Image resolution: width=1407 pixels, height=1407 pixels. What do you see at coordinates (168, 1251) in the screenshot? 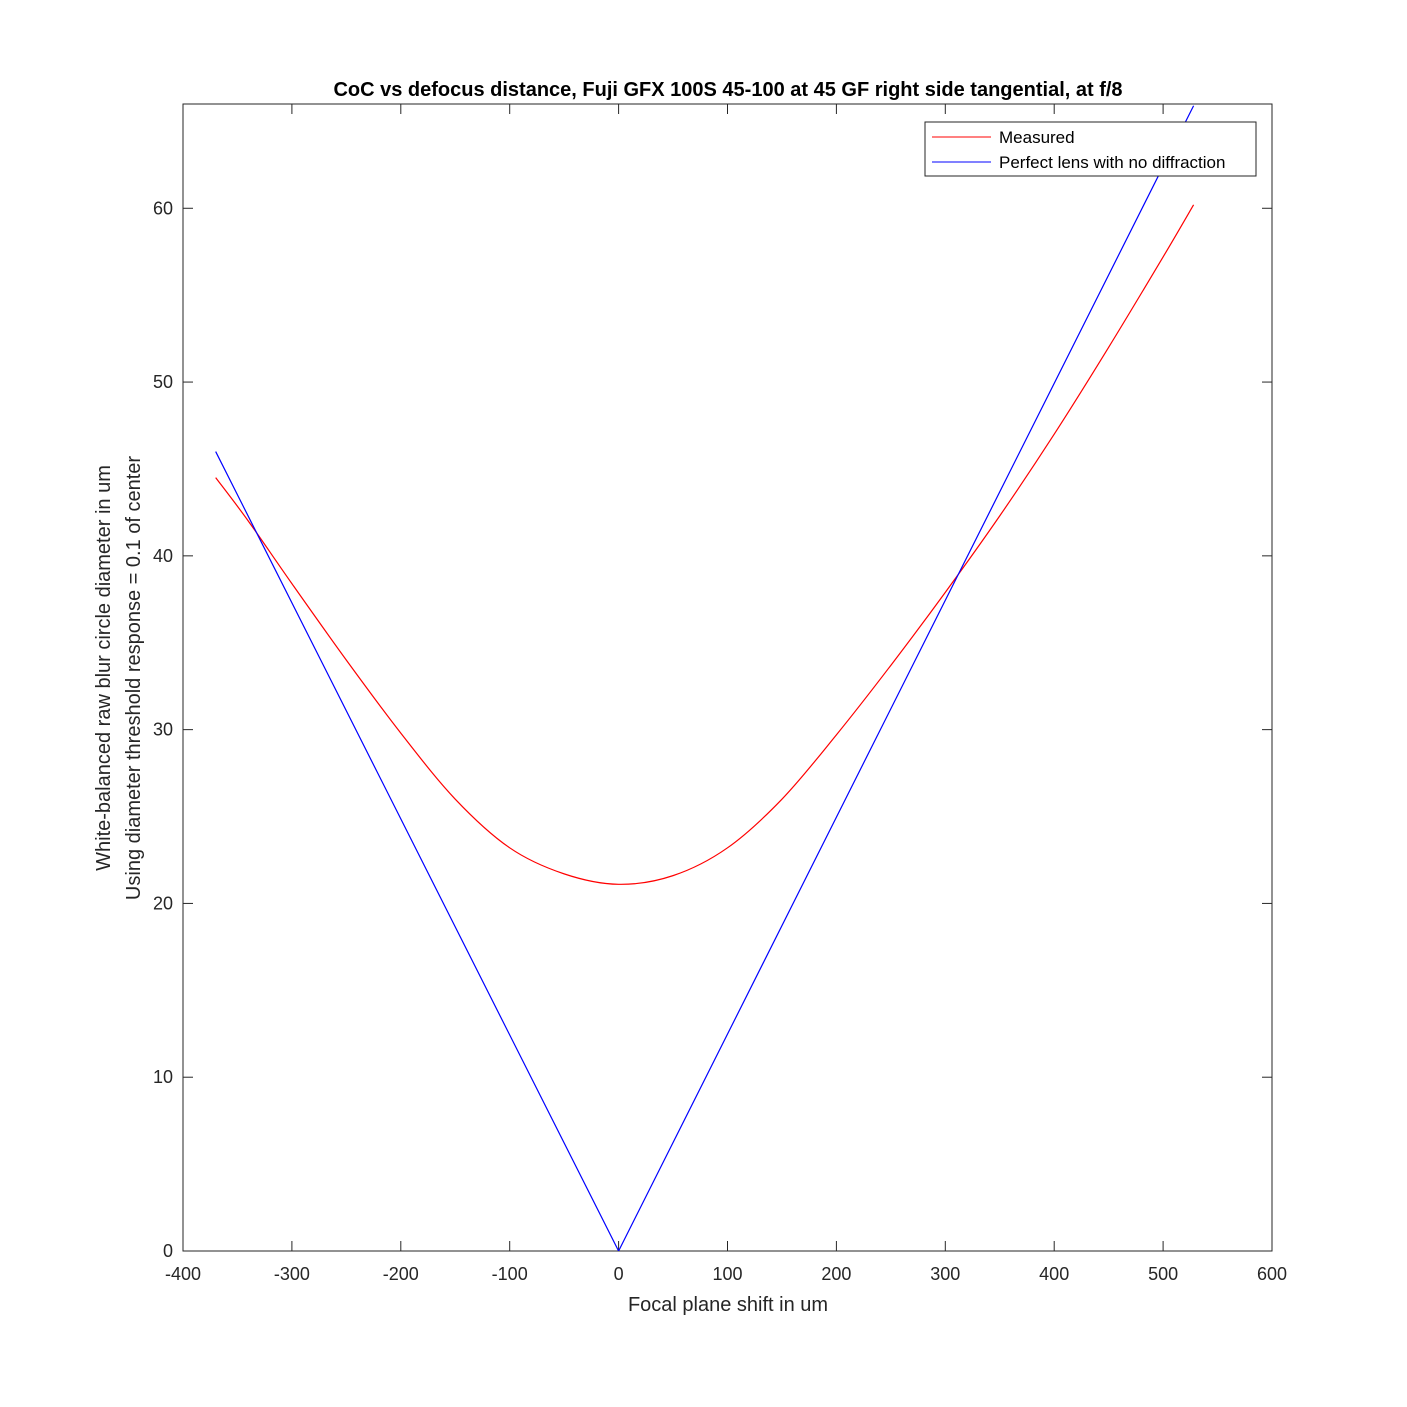
I see `y-tick-label: 0` at bounding box center [168, 1251].